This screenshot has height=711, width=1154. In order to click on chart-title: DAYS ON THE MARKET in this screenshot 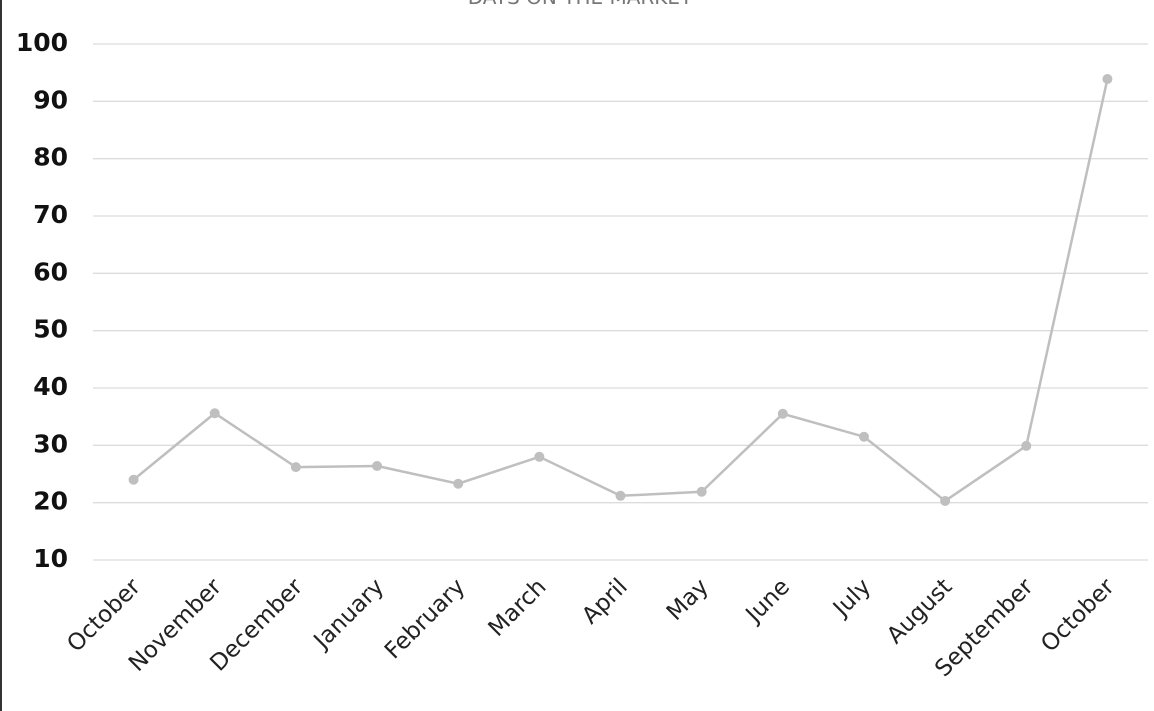, I will do `click(580, 4)`.